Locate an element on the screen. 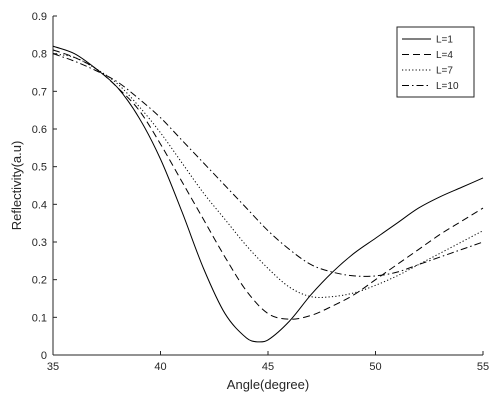 Image resolution: width=489 pixels, height=398 pixels. y-tick-label: 0.4 is located at coordinates (39, 205).